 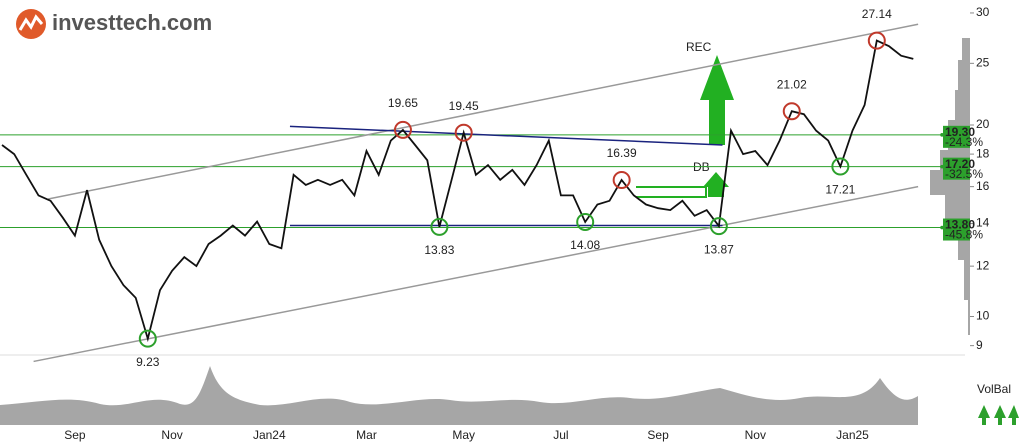 What do you see at coordinates (960, 164) in the screenshot?
I see `level-label: 17.20` at bounding box center [960, 164].